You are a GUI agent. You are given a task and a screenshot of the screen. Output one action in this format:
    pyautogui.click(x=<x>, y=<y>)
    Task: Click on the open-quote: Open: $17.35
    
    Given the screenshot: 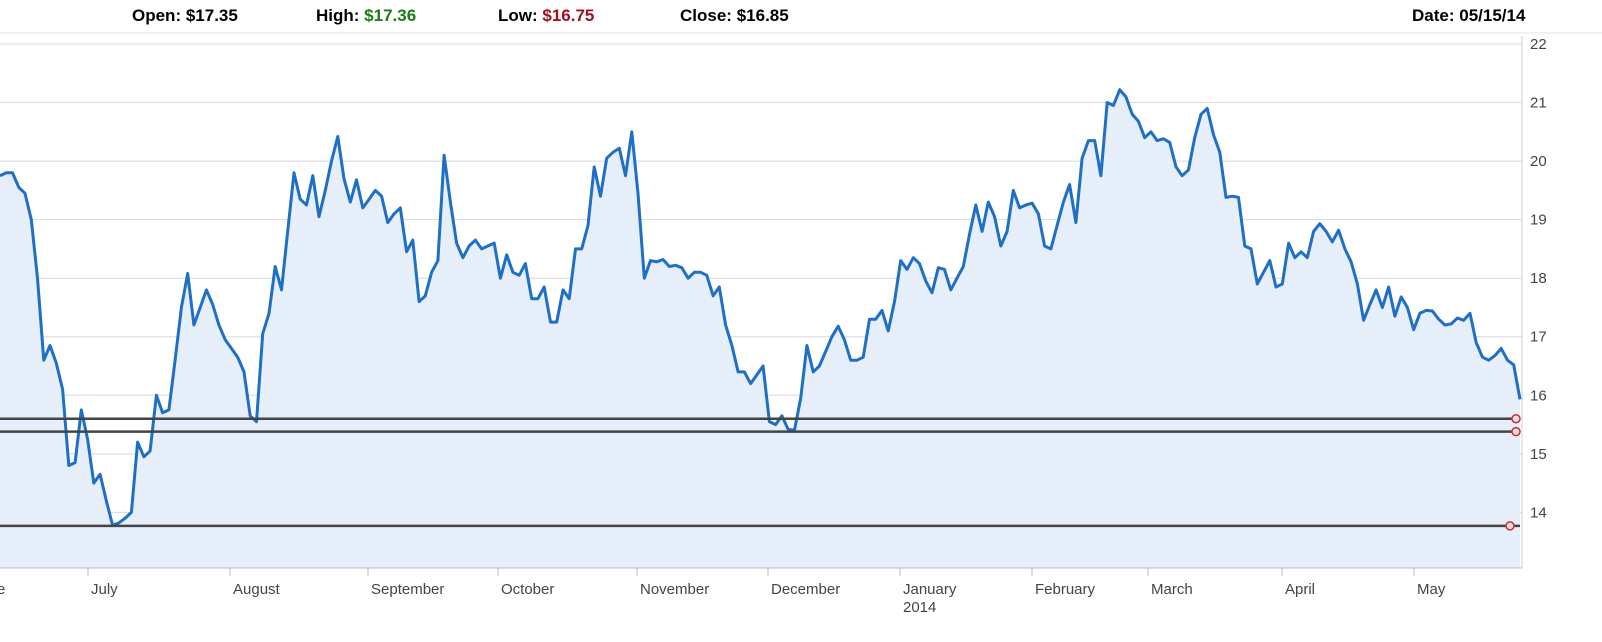 What is the action you would take?
    pyautogui.click(x=185, y=16)
    